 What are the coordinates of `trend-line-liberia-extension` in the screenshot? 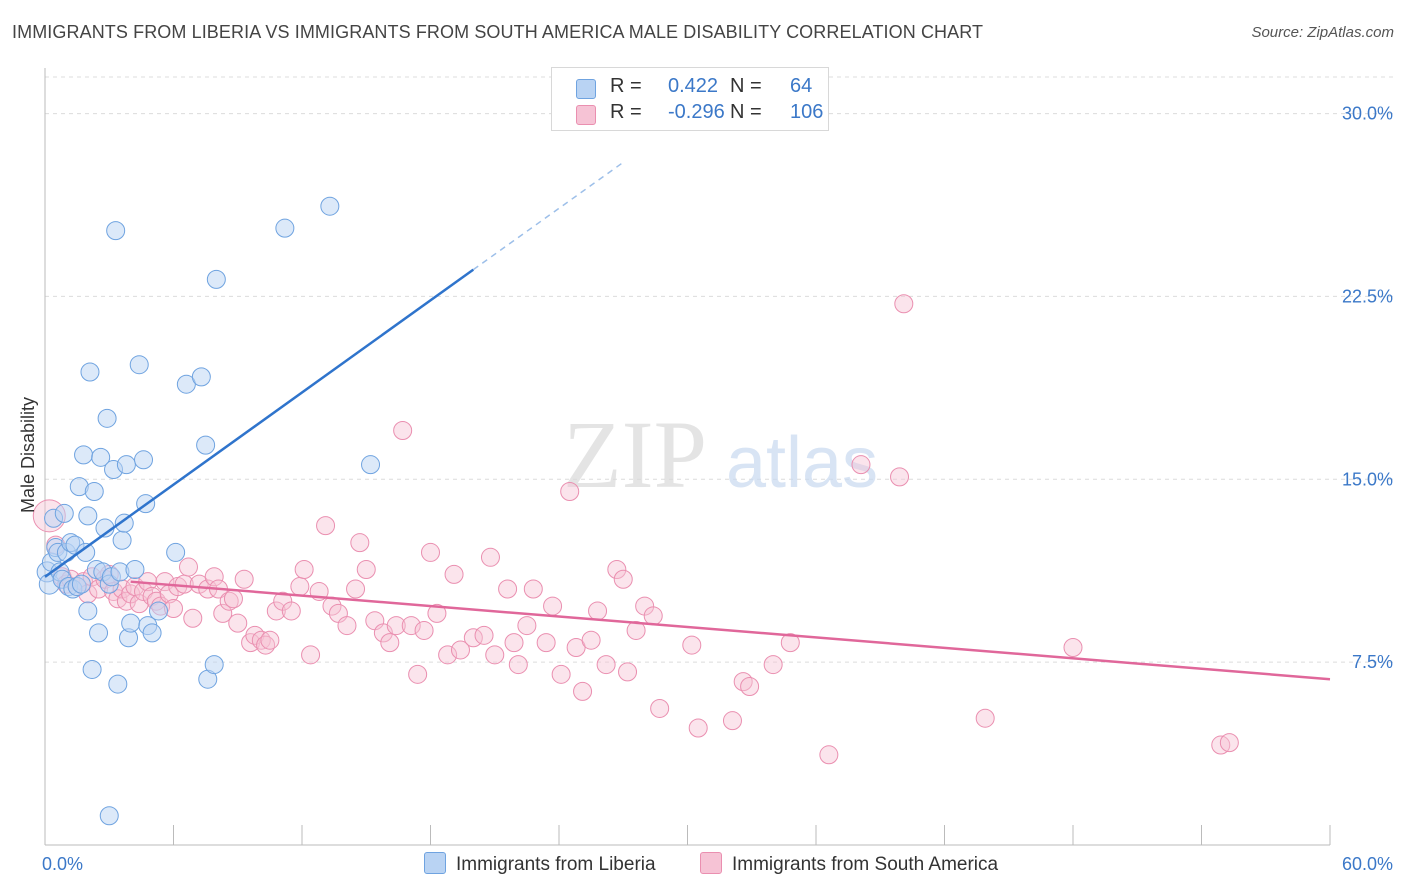 It's located at (548, 216).